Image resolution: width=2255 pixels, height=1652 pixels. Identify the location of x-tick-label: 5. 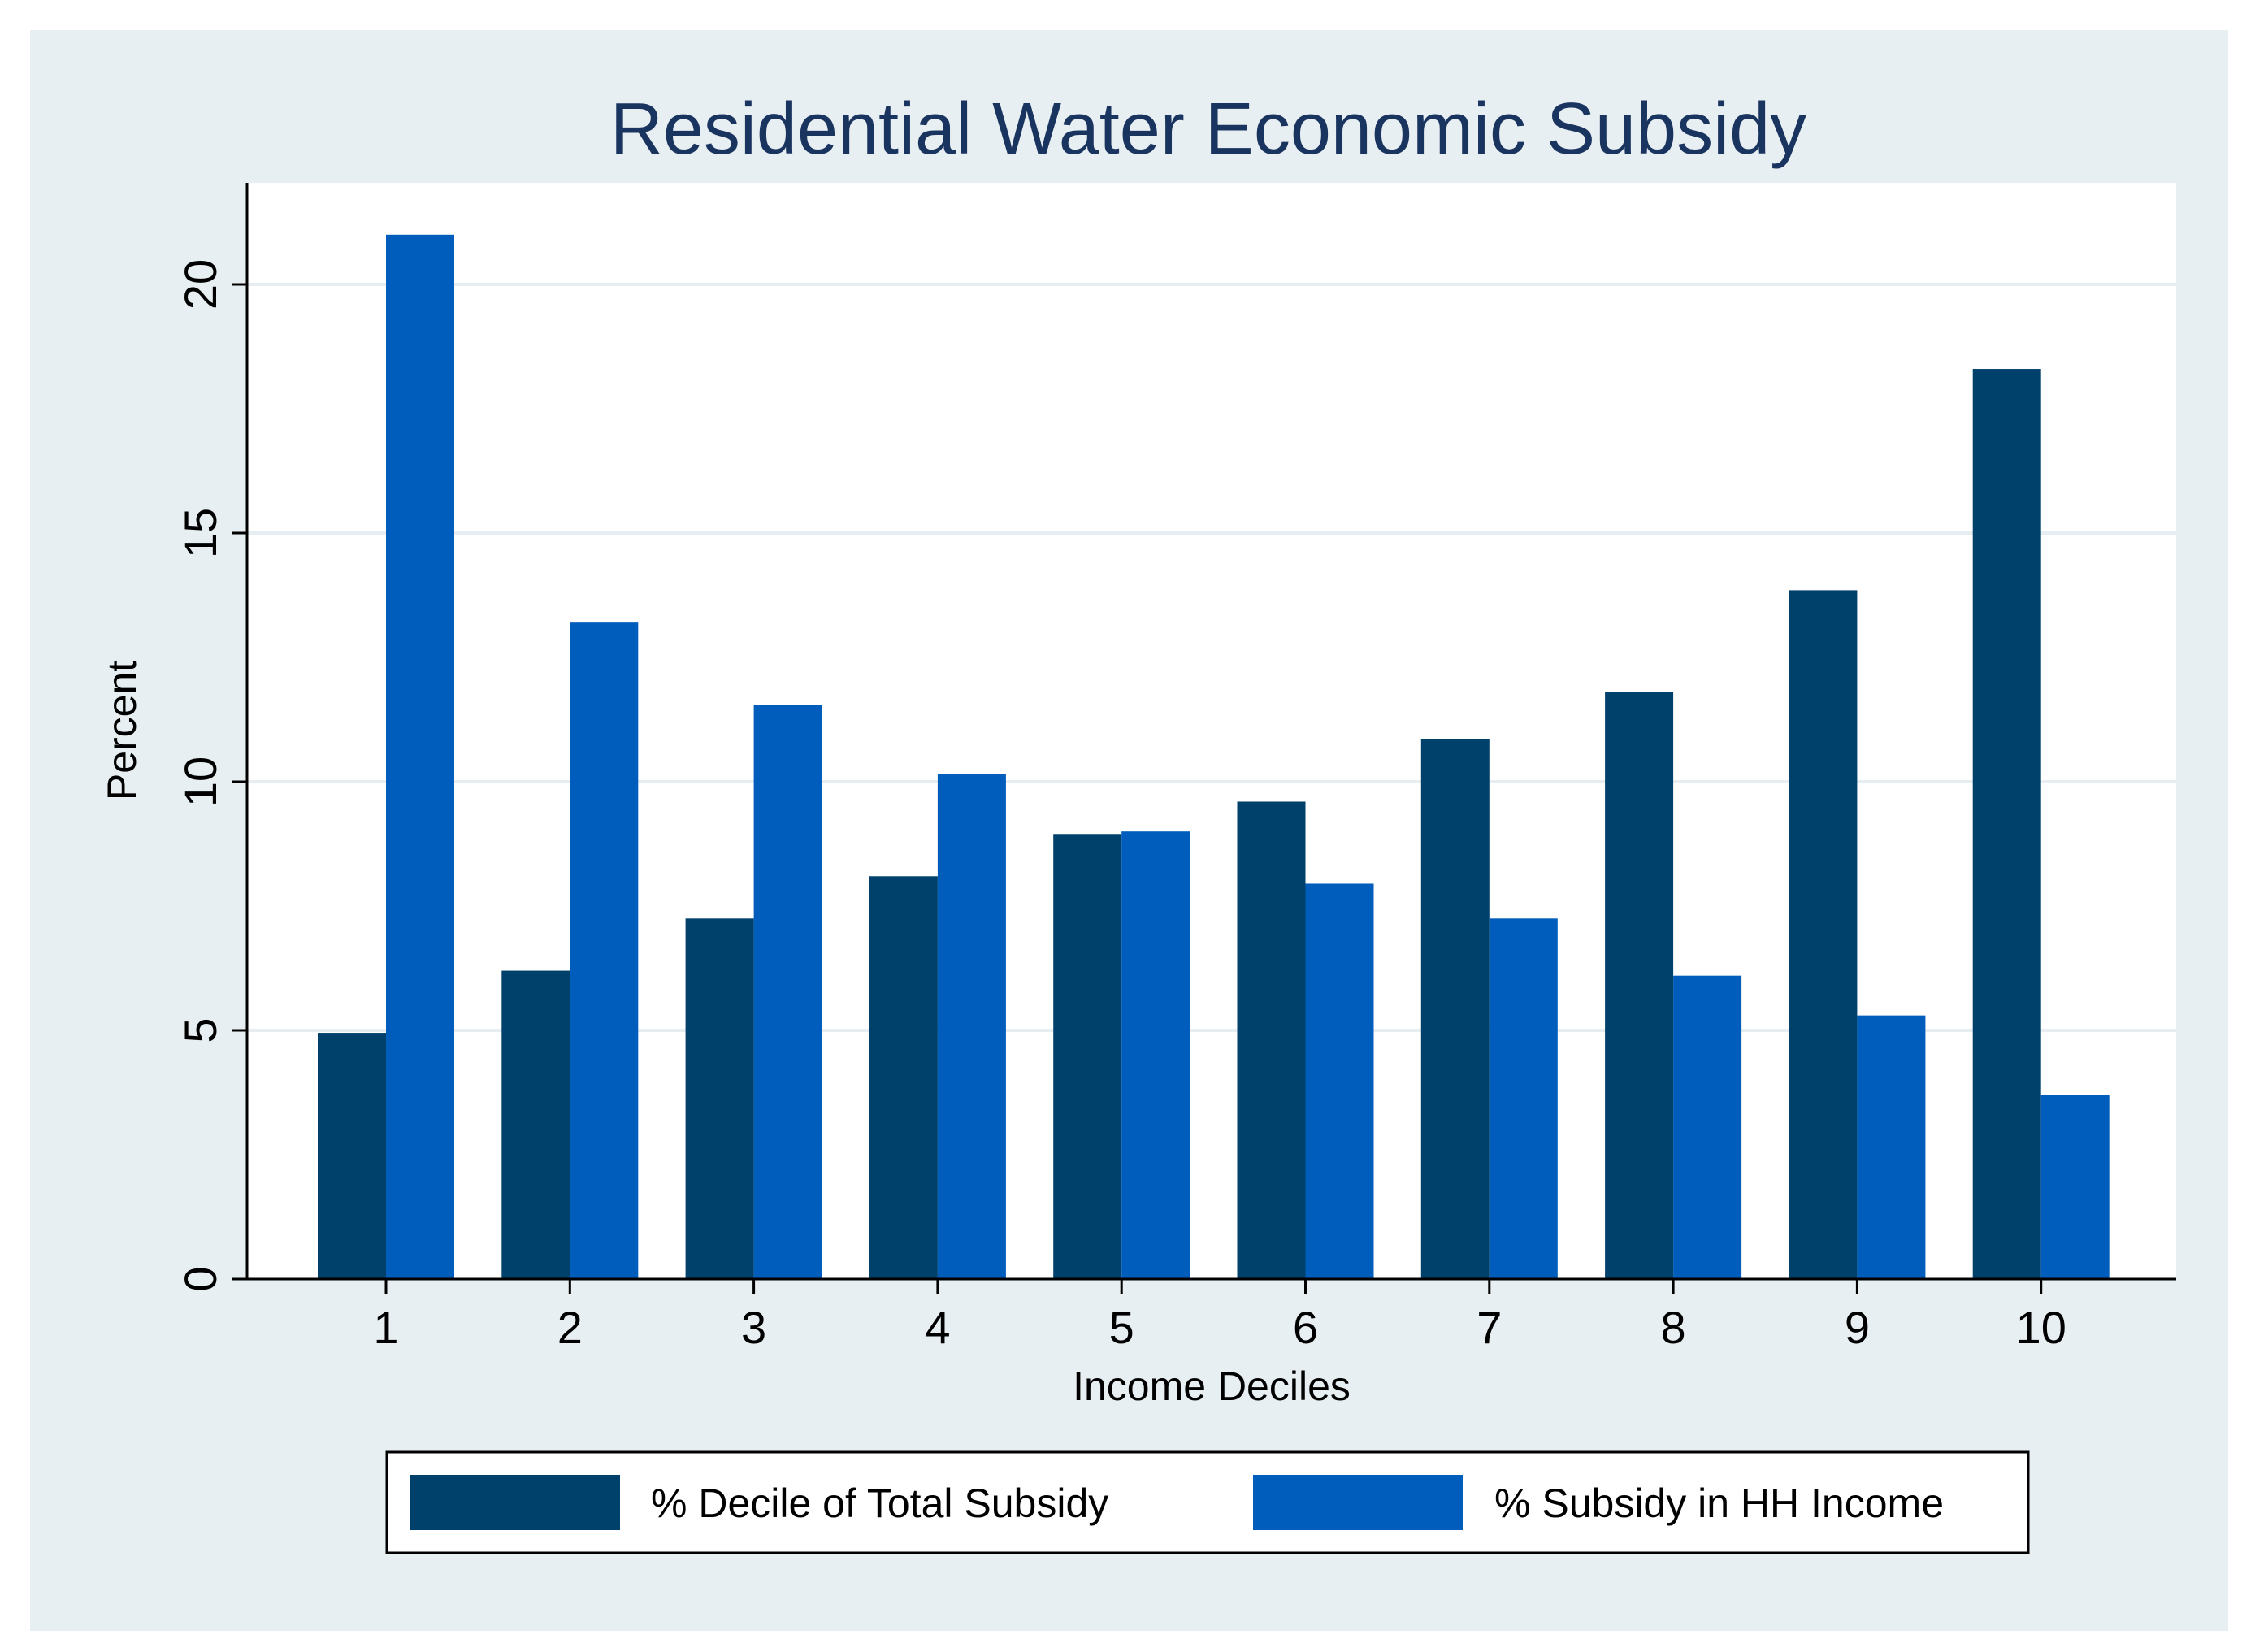
(1122, 1327).